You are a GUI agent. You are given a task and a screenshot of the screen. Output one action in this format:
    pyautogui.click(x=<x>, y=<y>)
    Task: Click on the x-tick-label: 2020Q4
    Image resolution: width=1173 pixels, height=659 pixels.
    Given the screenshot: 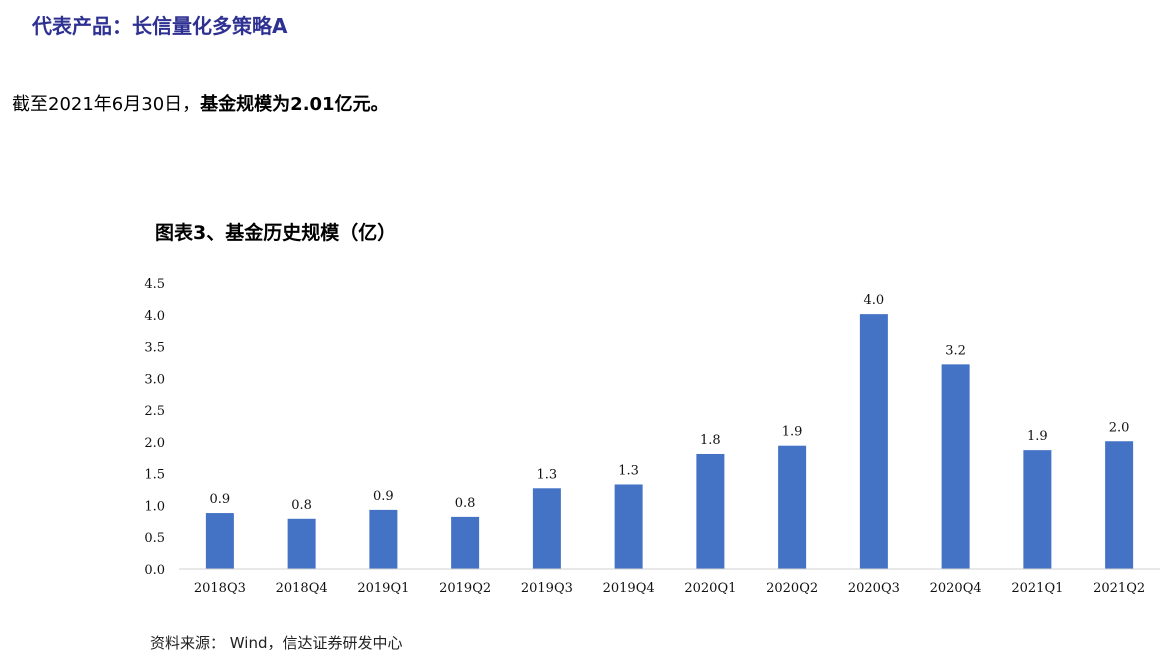 What is the action you would take?
    pyautogui.click(x=956, y=588)
    